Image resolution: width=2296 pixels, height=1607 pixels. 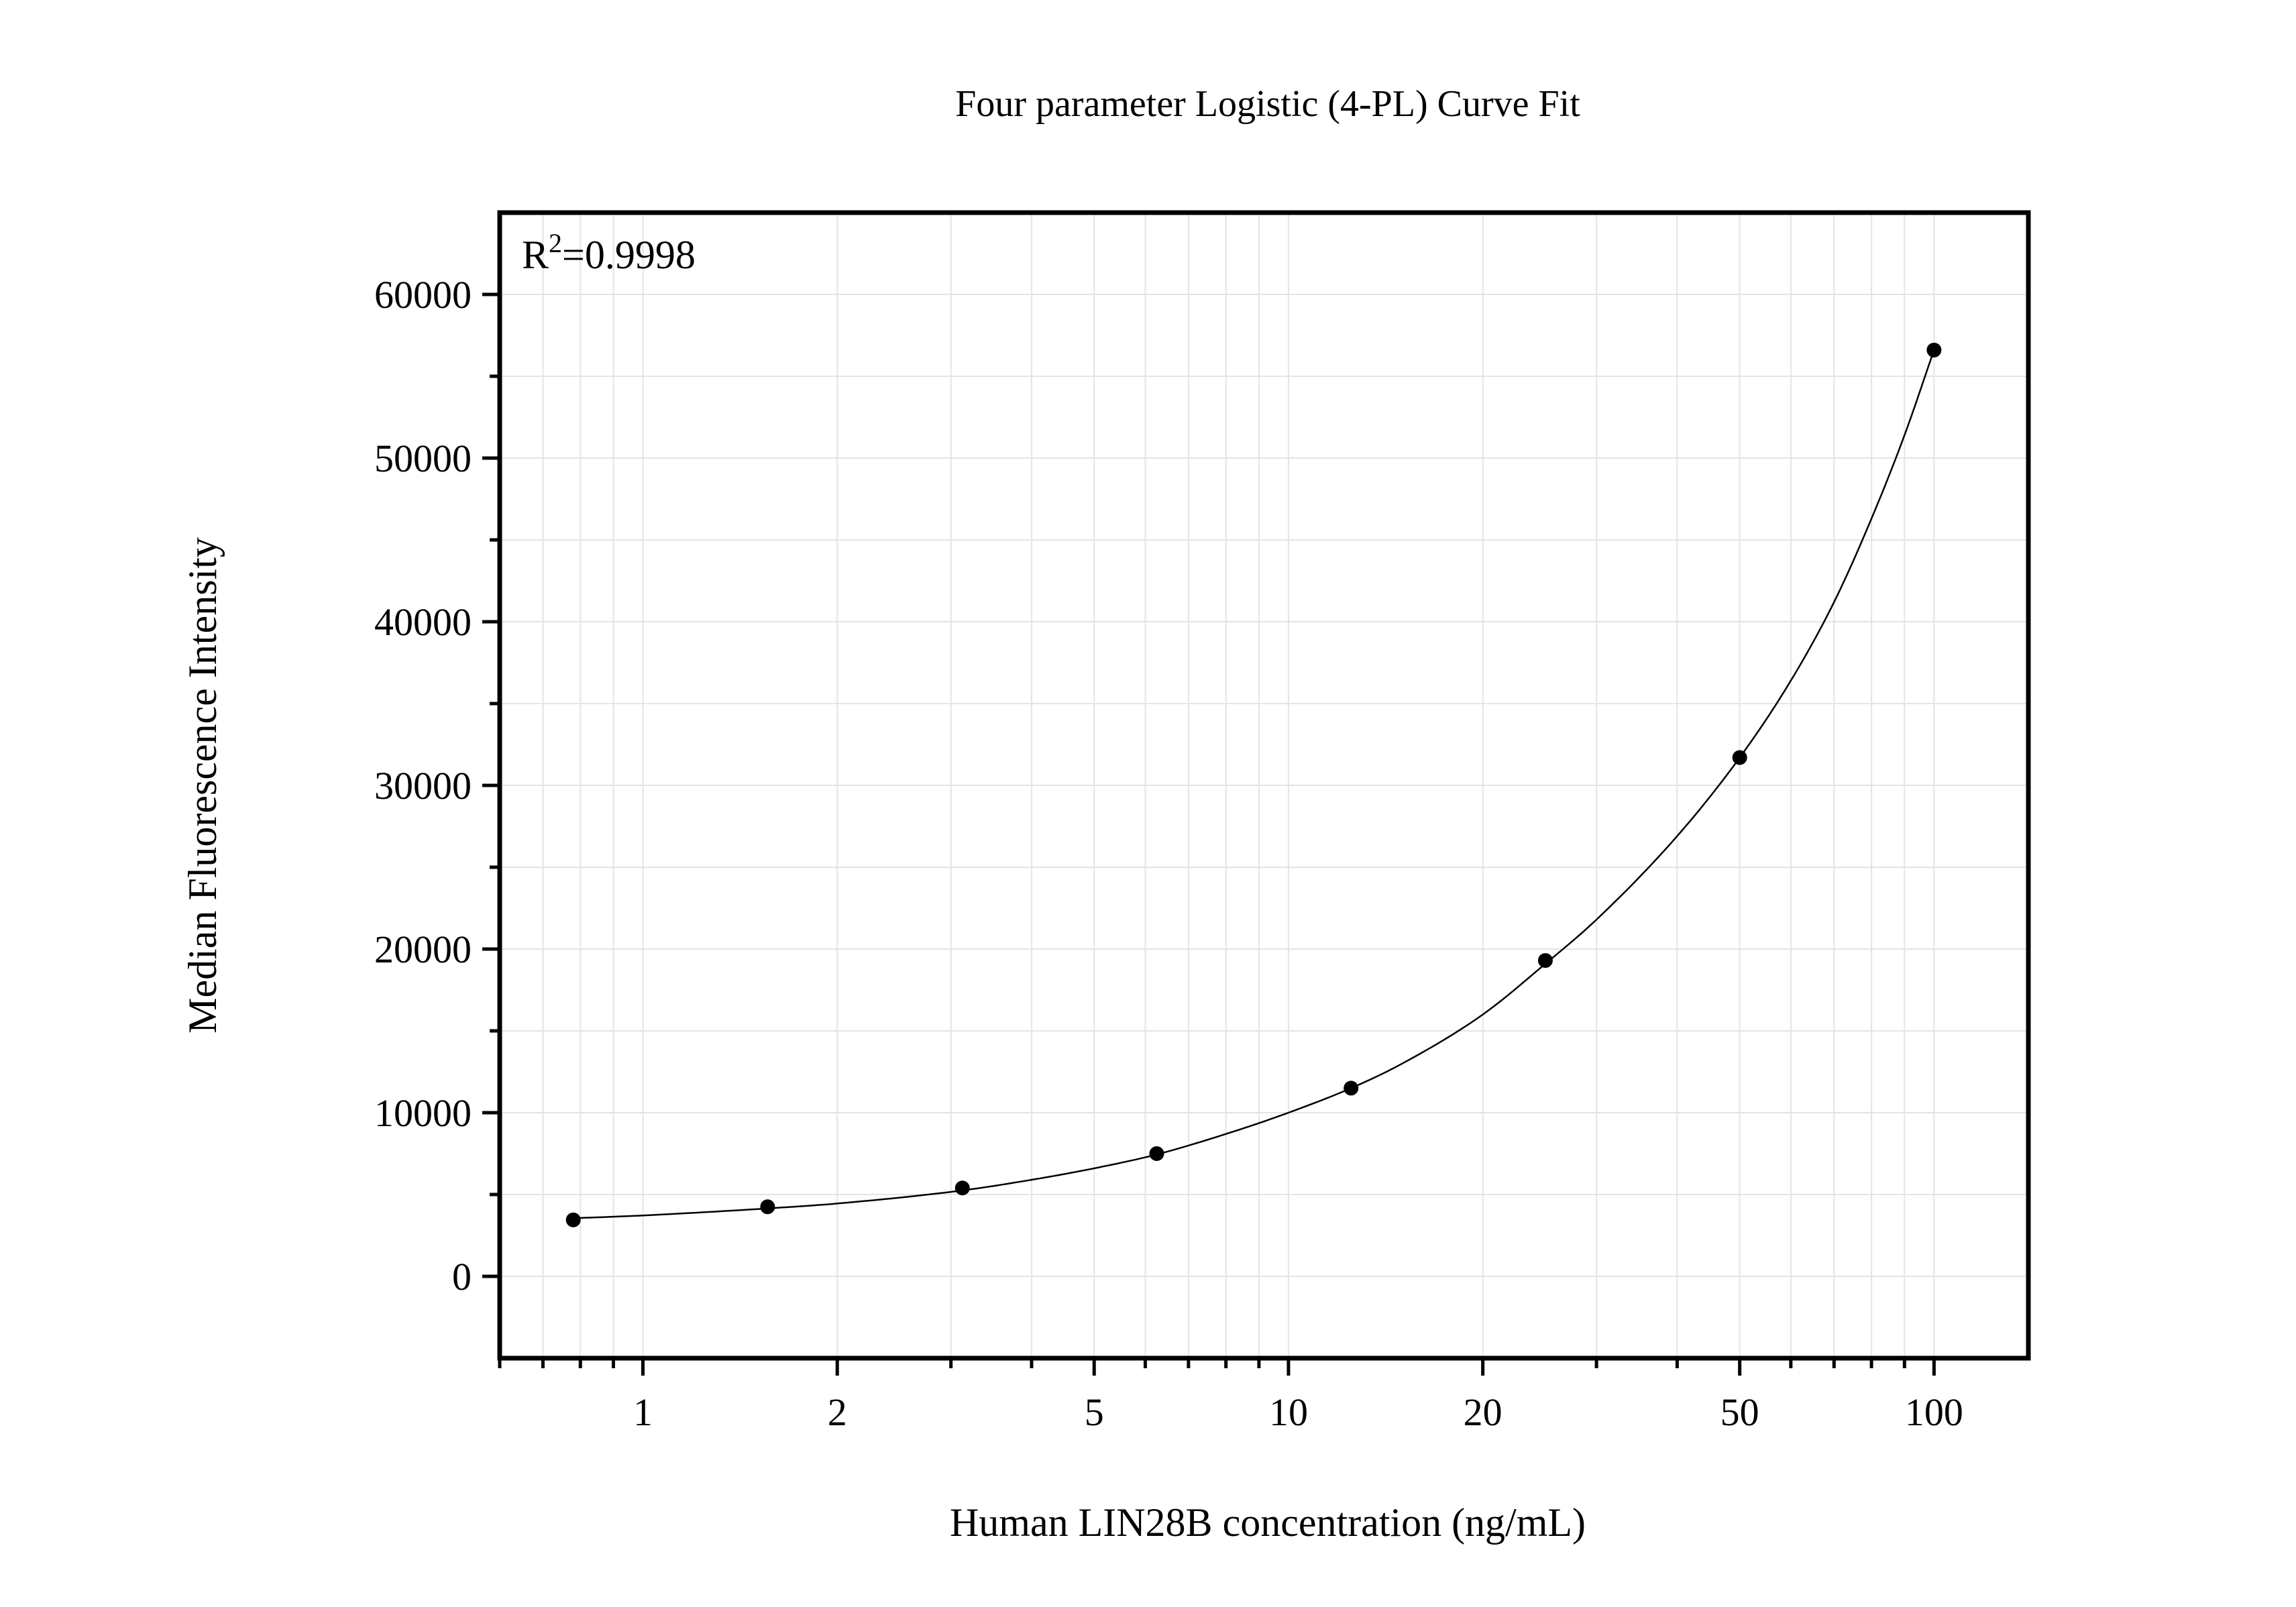 I want to click on x-tick-label: 5, so click(x=1094, y=1412).